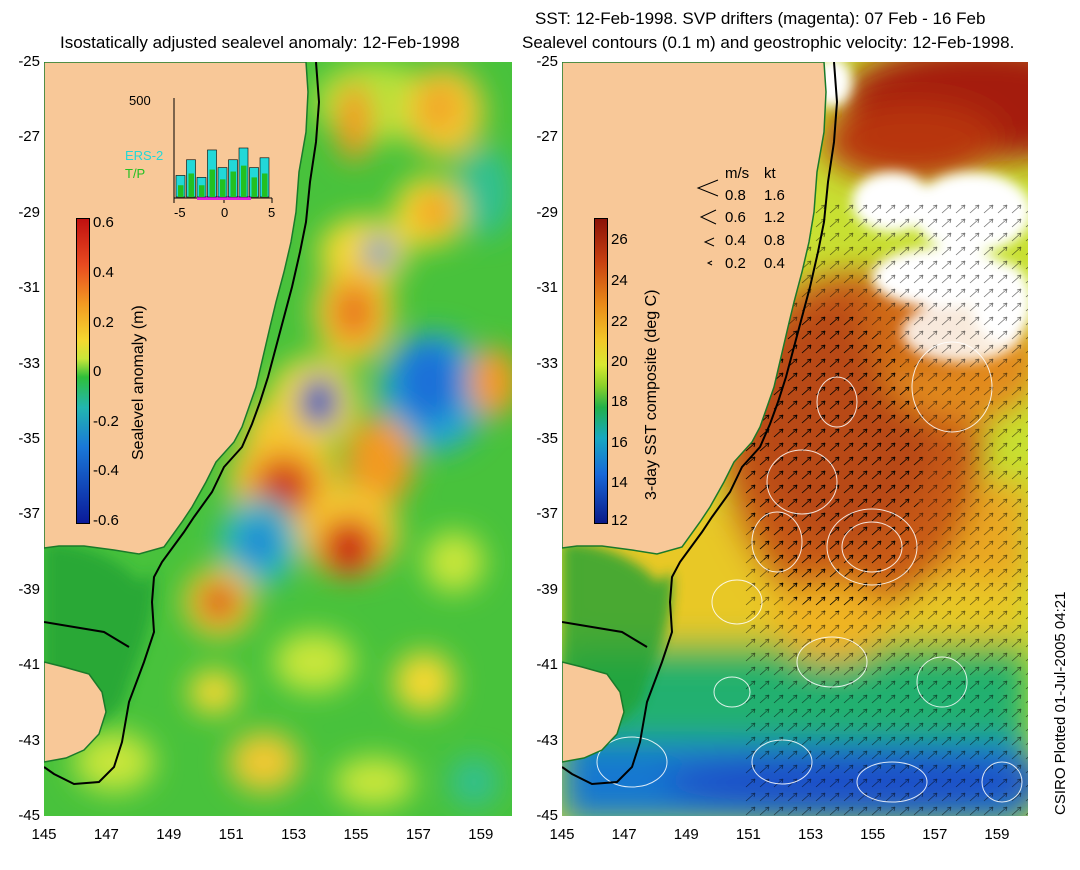  Describe the element at coordinates (294, 834) in the screenshot. I see `lon-tick-left-4: 153` at that location.